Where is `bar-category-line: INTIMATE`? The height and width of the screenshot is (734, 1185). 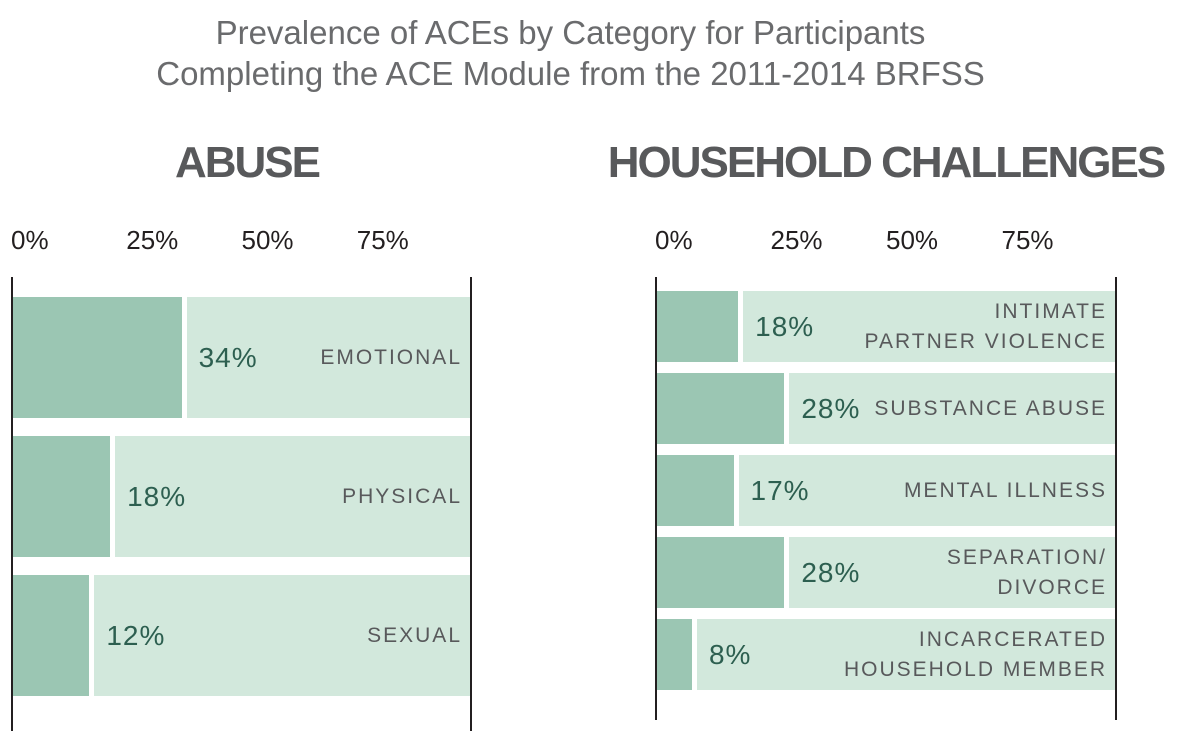
bar-category-line: INTIMATE is located at coordinates (1050, 311).